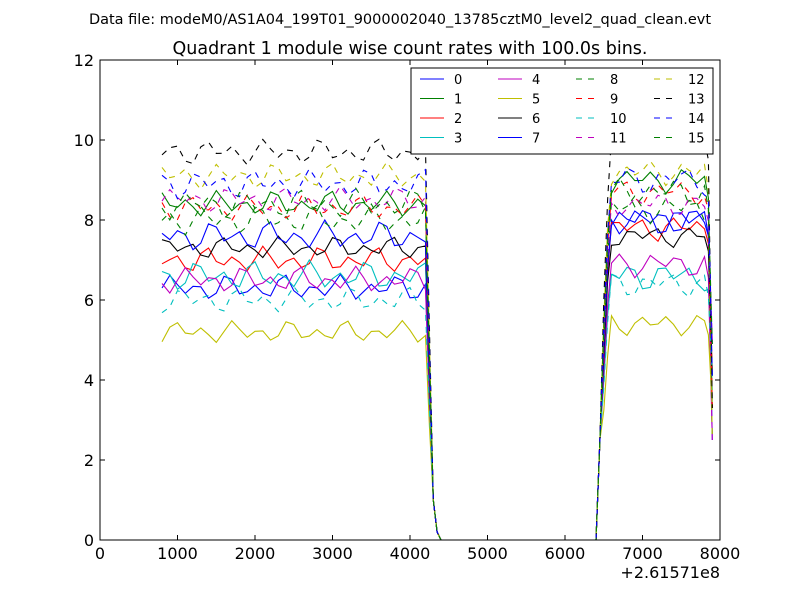 The image size is (800, 600). I want to click on y-tick-label: 0, so click(89, 540).